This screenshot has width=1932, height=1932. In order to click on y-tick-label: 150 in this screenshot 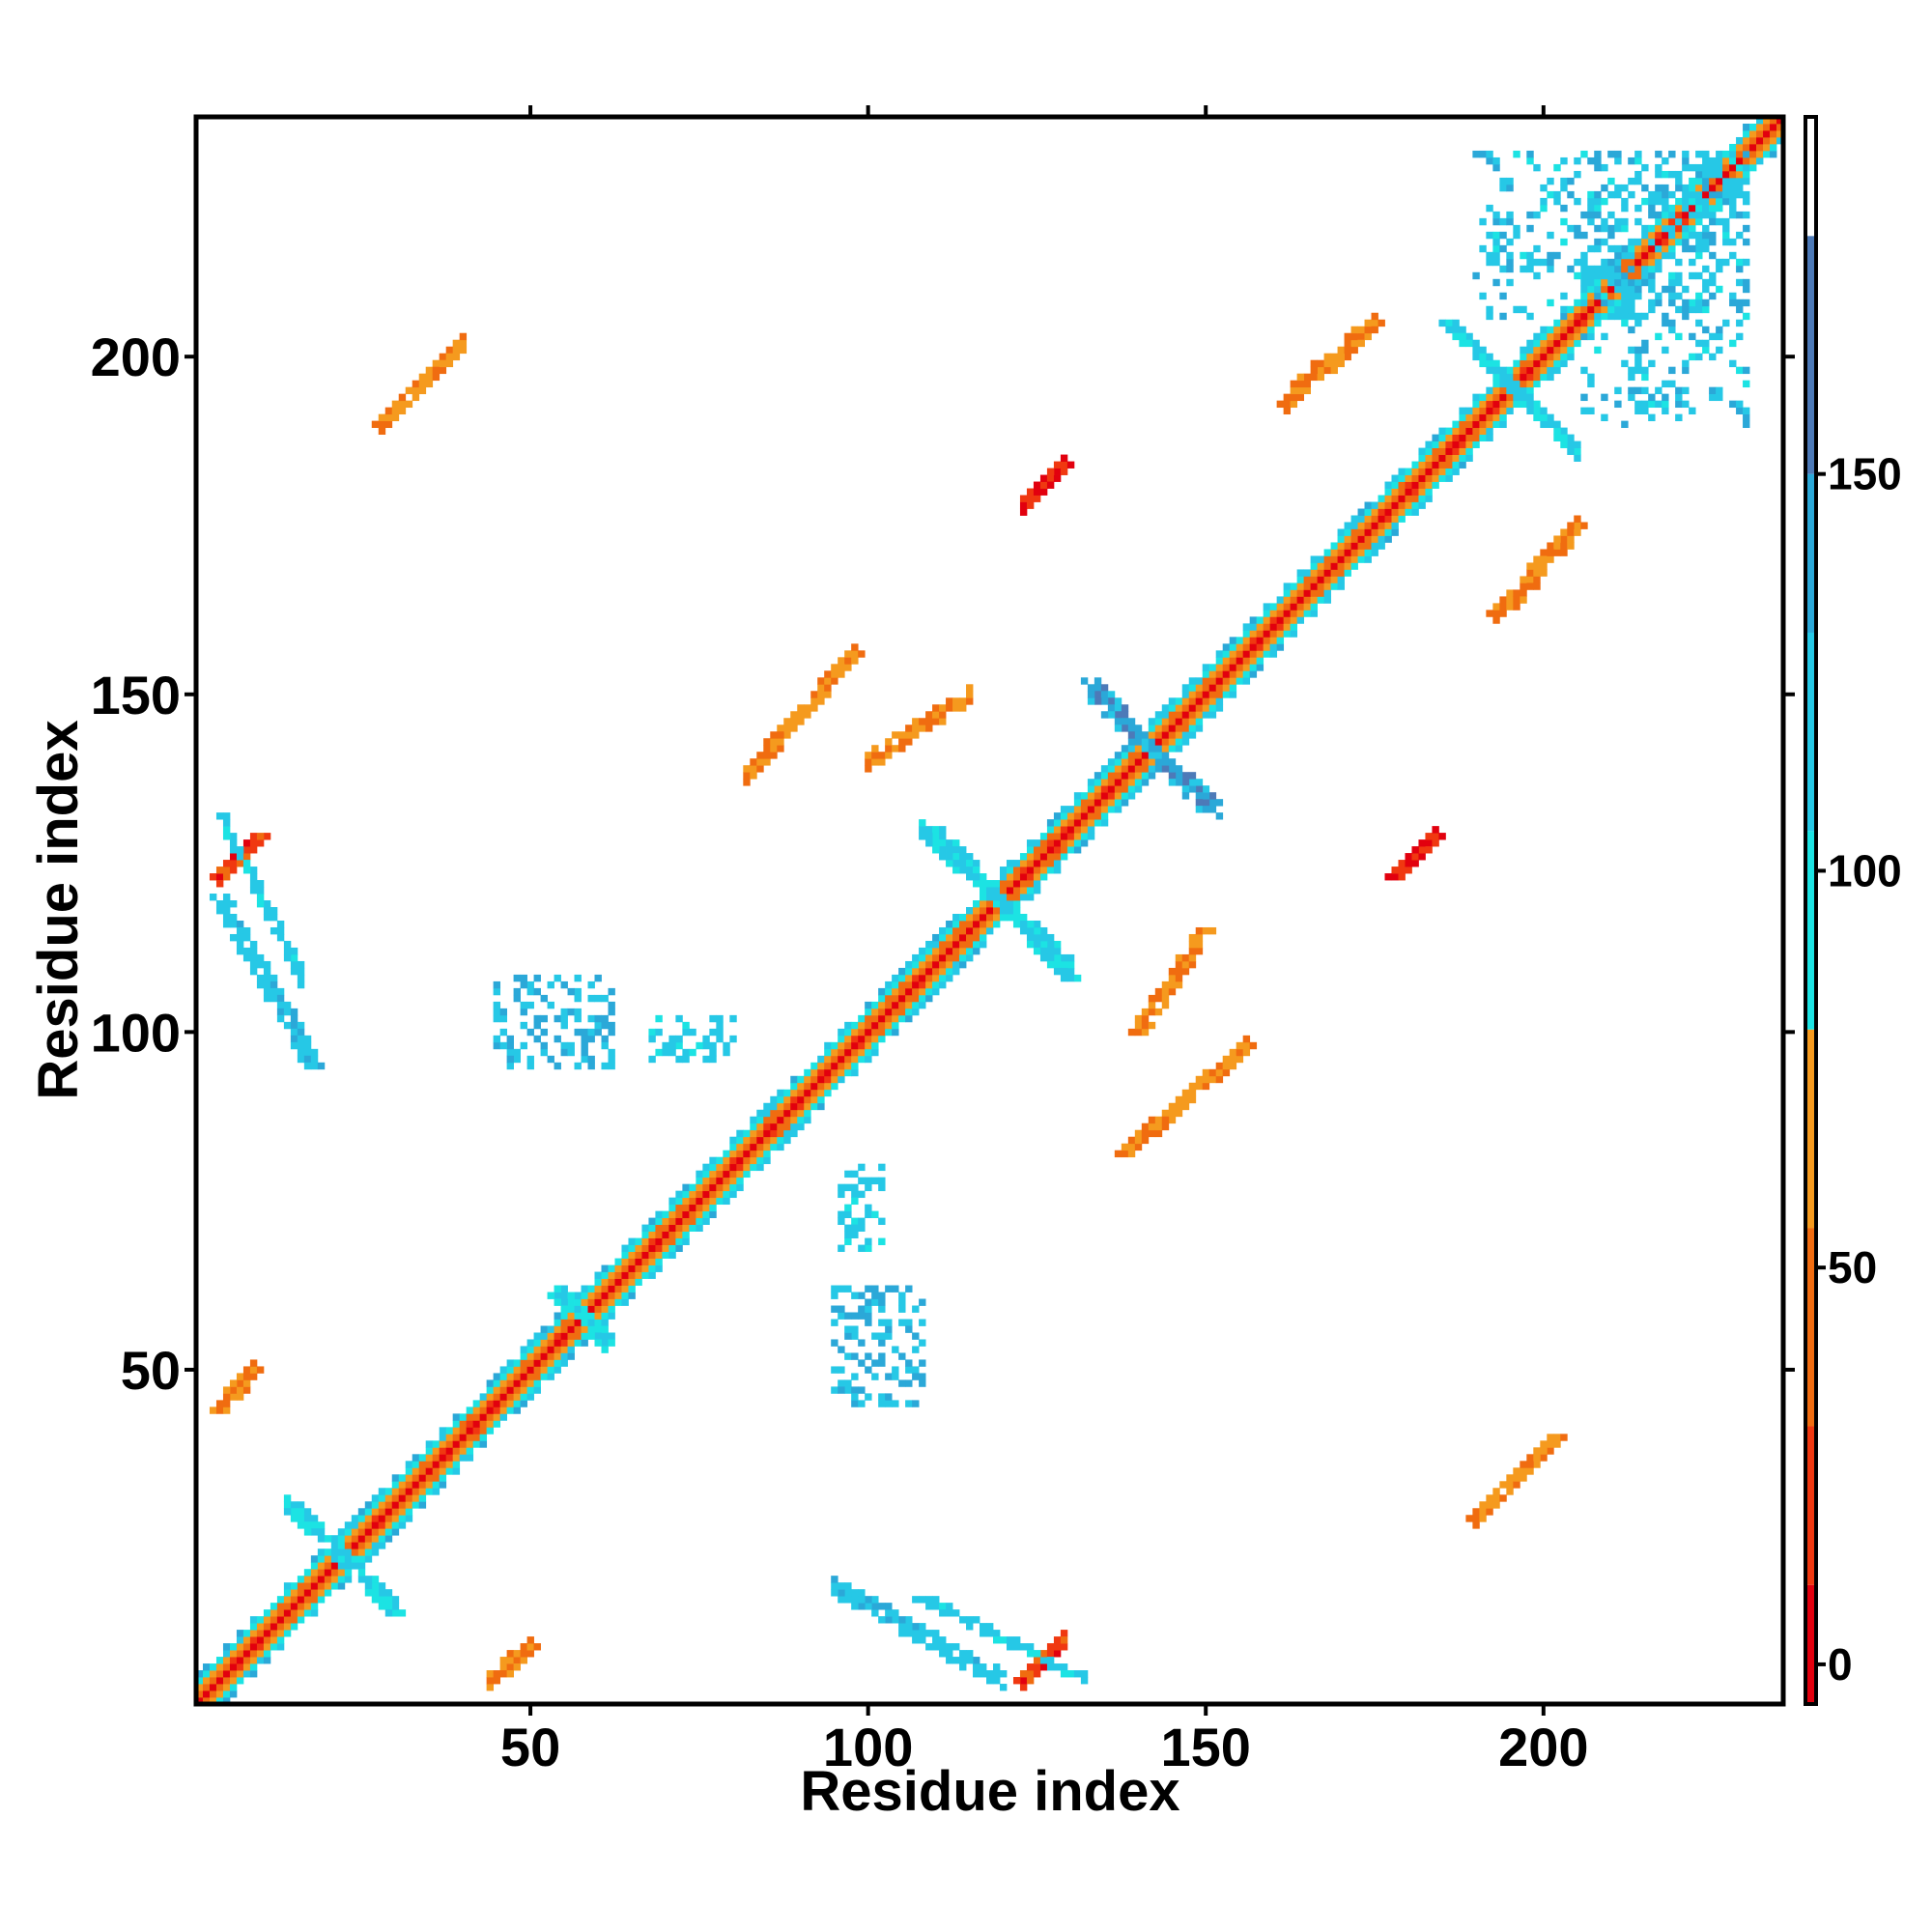, I will do `click(136, 695)`.